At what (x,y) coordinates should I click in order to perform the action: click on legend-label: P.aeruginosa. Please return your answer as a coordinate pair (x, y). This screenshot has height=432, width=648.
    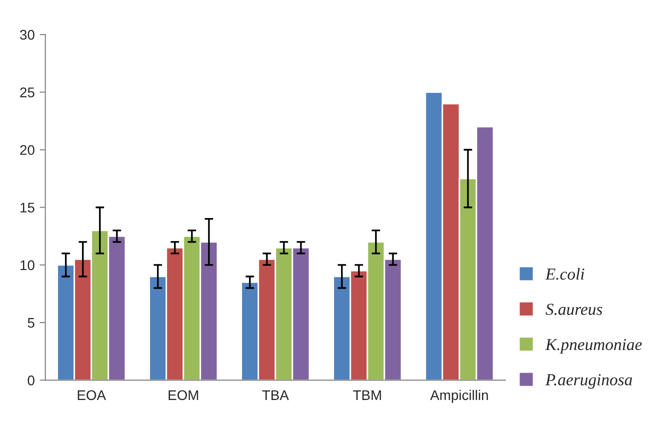
    Looking at the image, I should click on (588, 381).